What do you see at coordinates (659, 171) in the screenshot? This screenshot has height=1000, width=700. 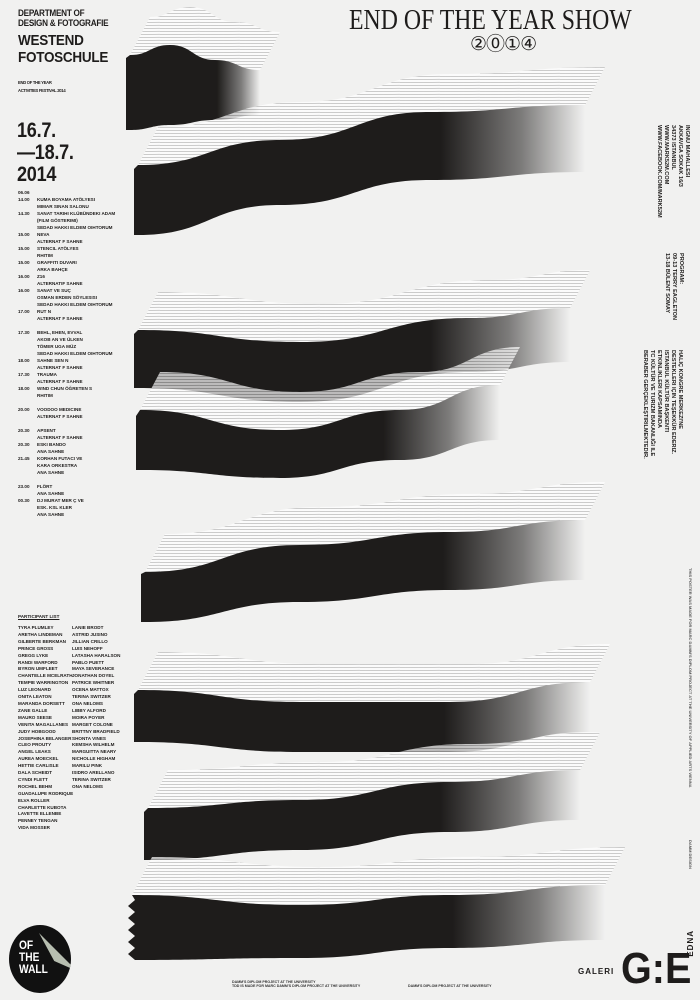 I see `address-line: WWW.FACEBOOK.COM/MARK52M` at bounding box center [659, 171].